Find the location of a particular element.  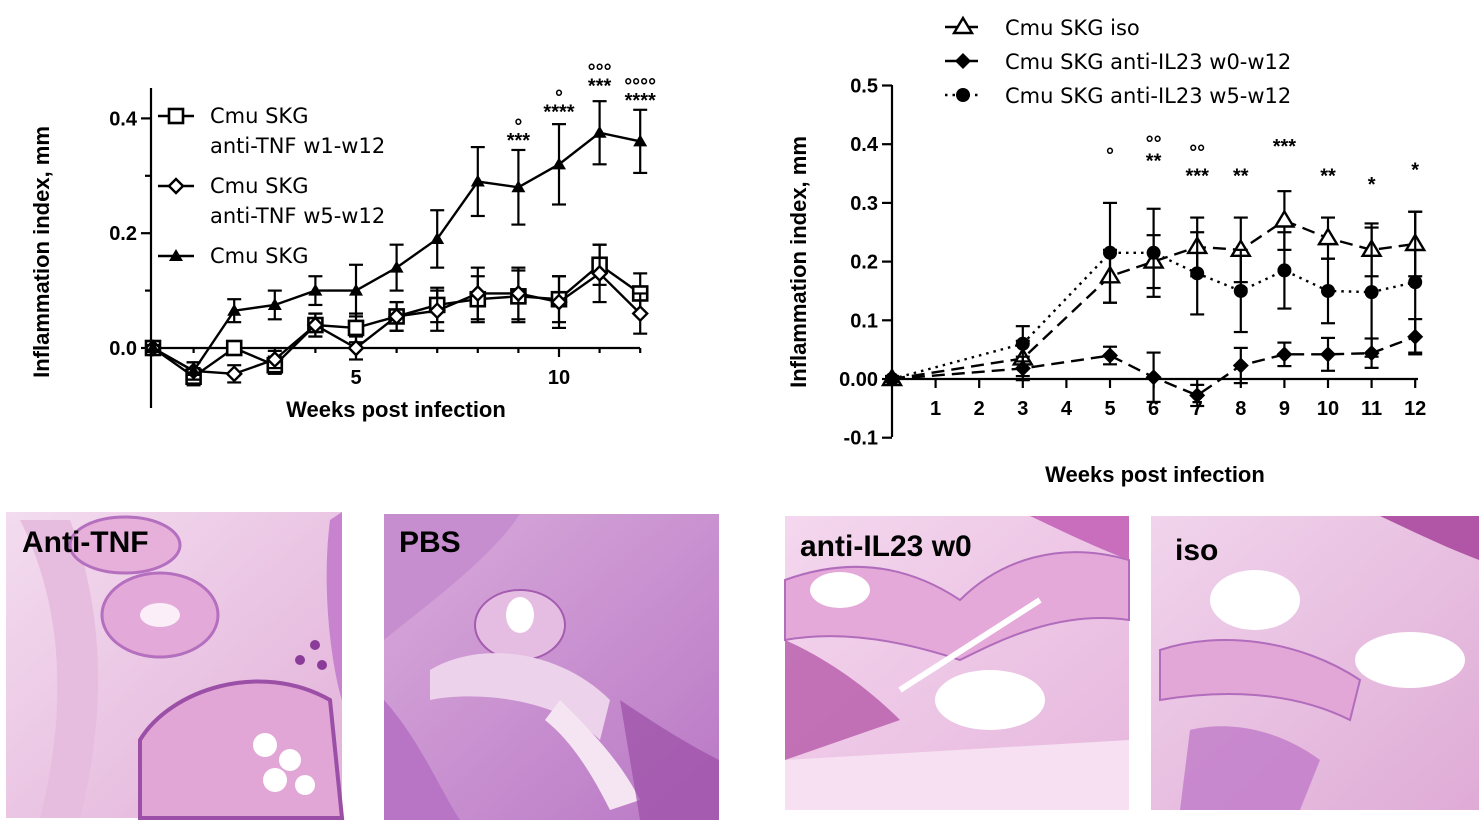

y-tick-label: 0.0 is located at coordinates (123, 349).